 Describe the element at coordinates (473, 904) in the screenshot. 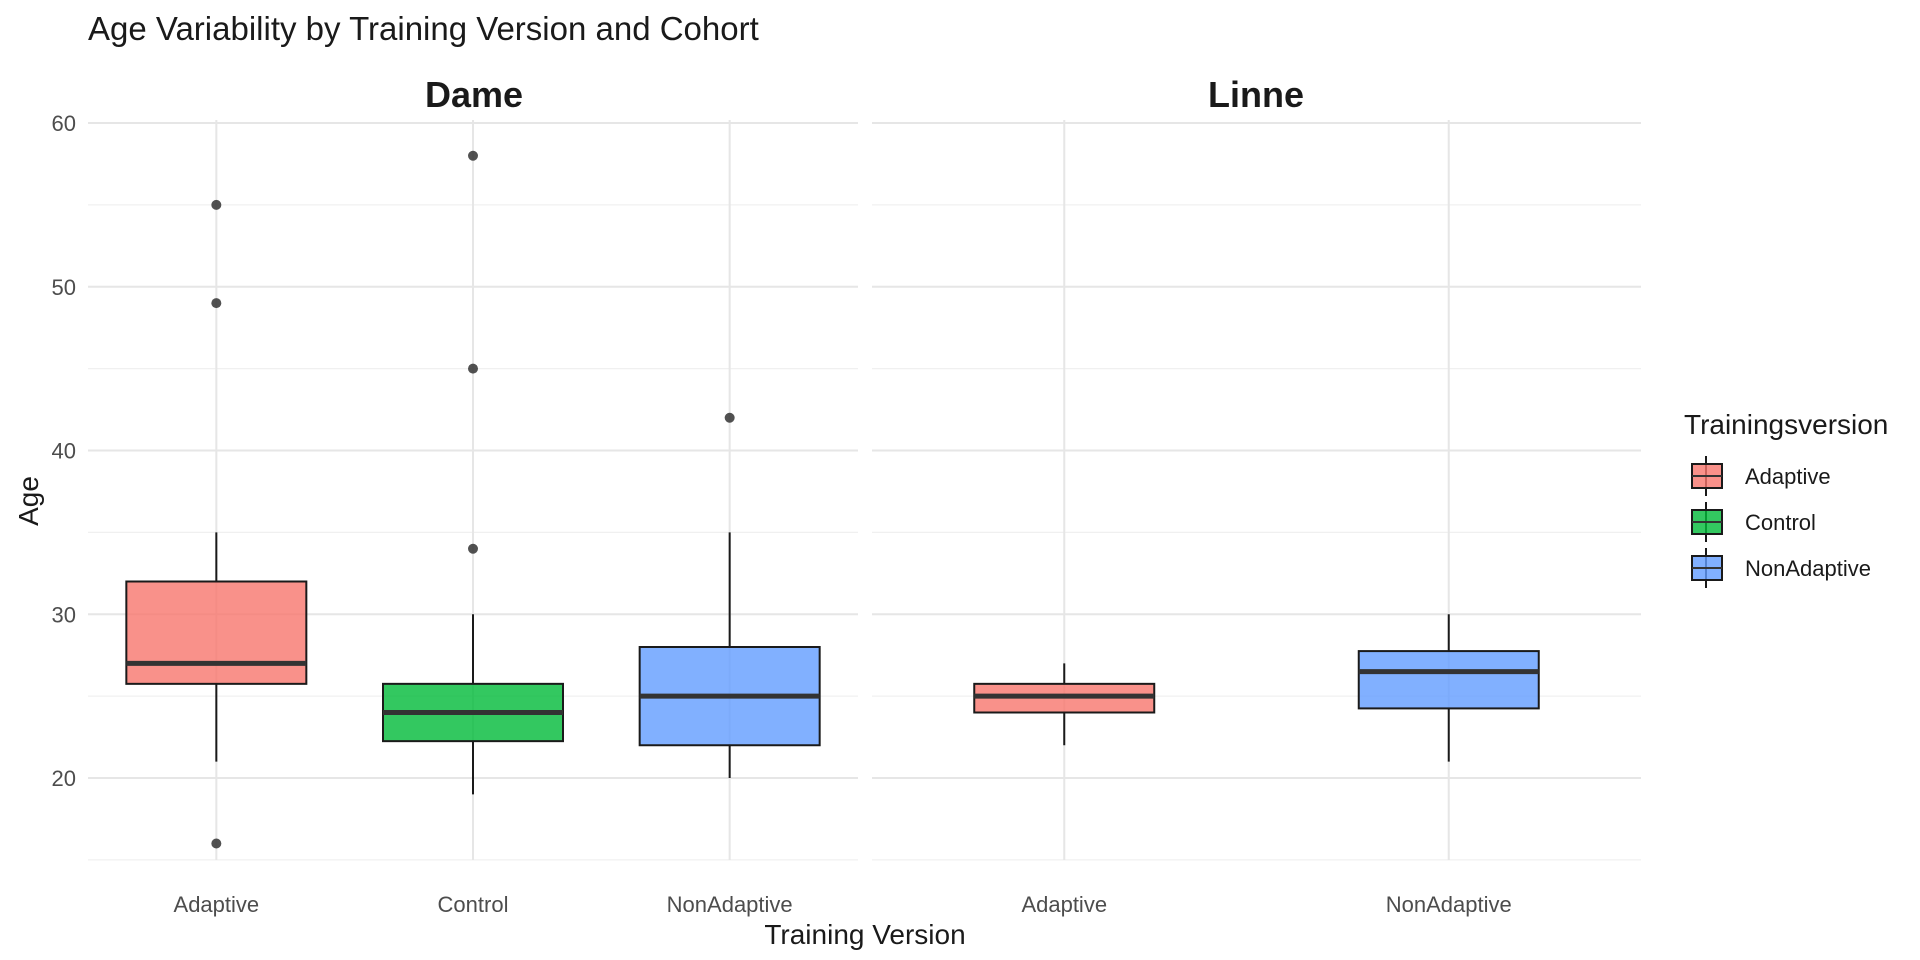

I see `x-tick-label: Control` at that location.